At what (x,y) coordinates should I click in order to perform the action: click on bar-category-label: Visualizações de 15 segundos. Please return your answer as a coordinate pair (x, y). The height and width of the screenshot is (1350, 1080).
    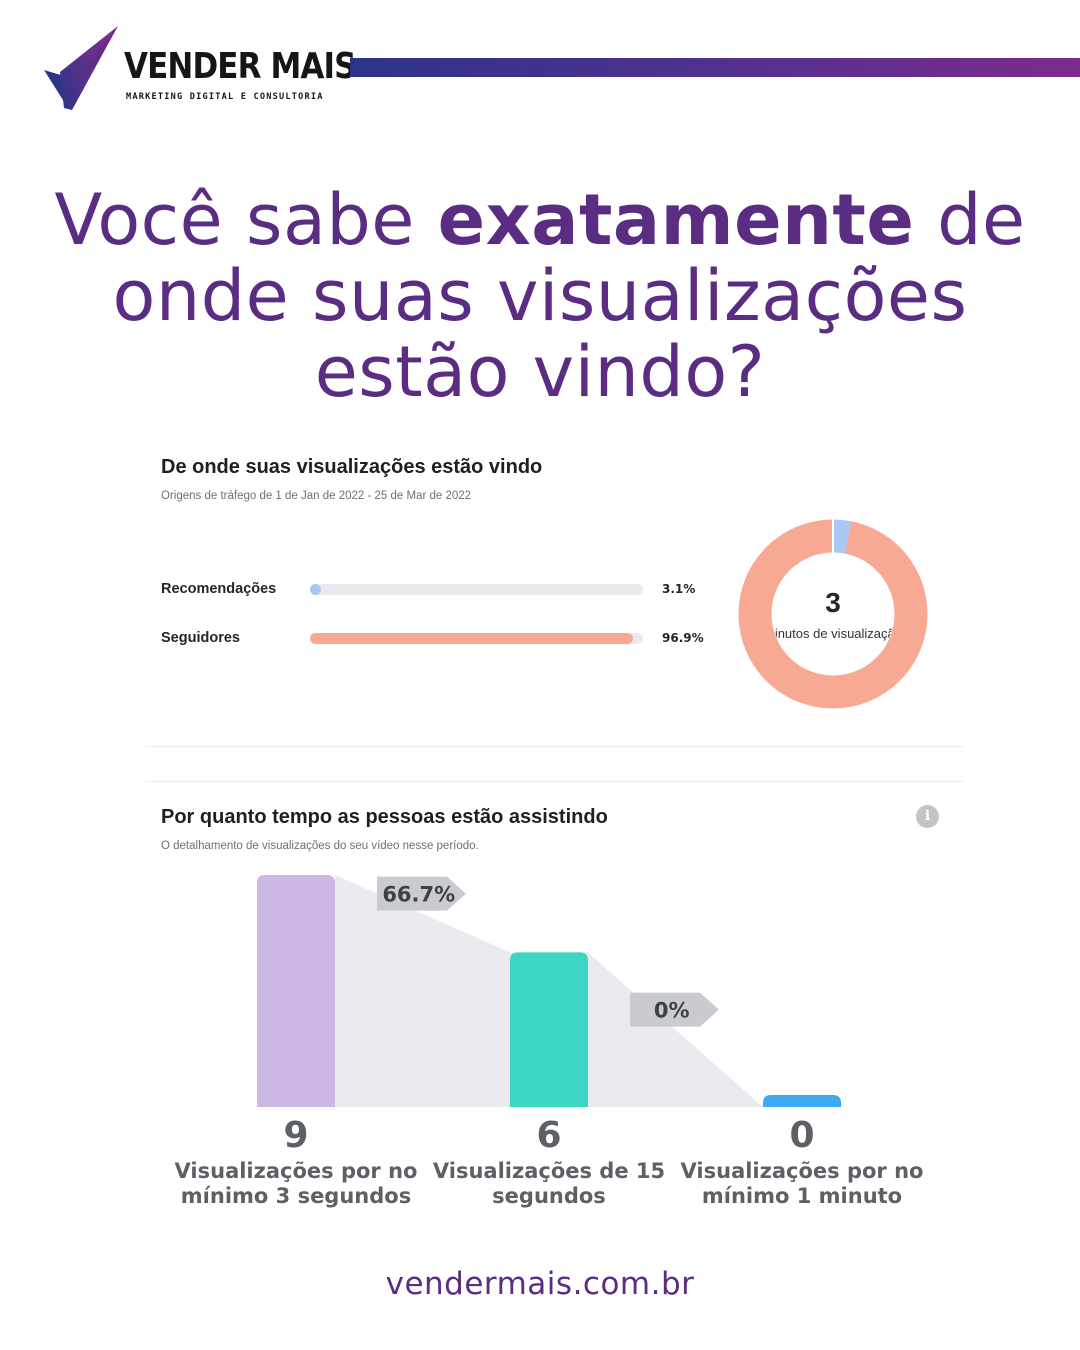
    Looking at the image, I should click on (549, 1183).